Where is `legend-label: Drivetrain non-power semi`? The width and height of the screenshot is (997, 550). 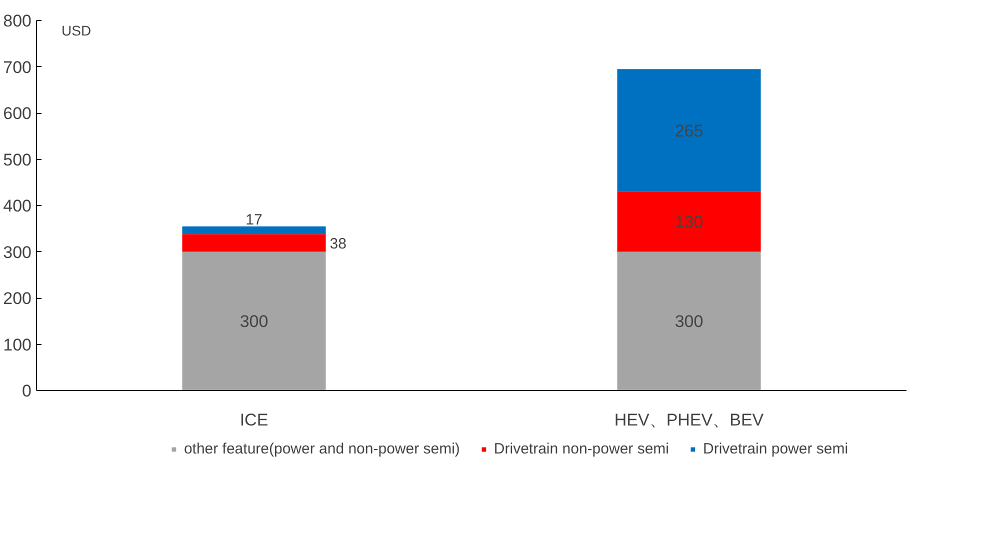 legend-label: Drivetrain non-power semi is located at coordinates (582, 449).